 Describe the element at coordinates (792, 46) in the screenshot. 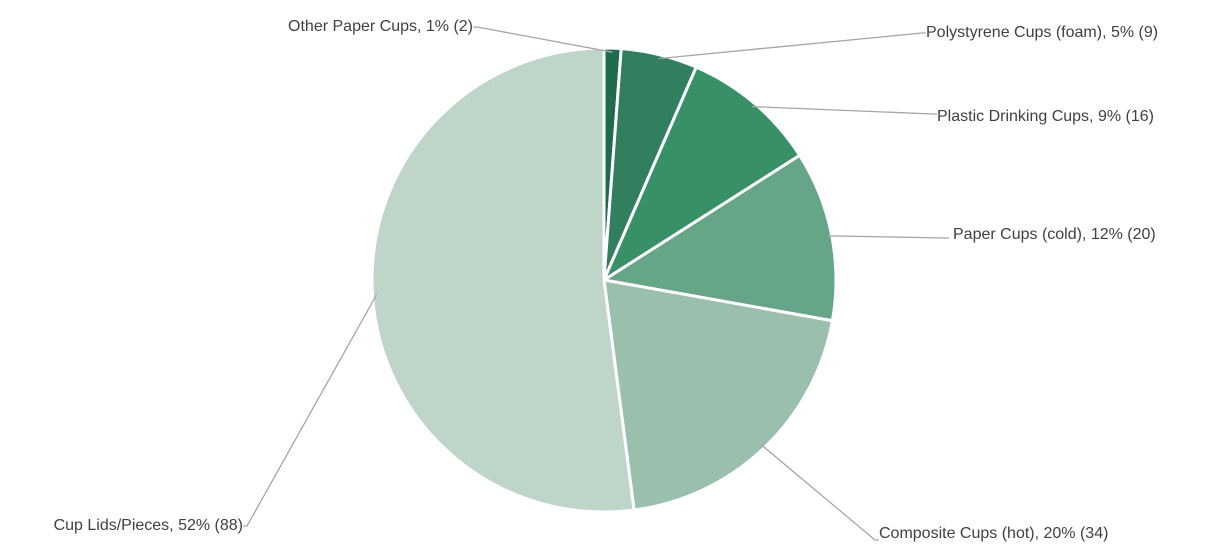

I see `leader-line-polystyrene-cups-foam` at that location.